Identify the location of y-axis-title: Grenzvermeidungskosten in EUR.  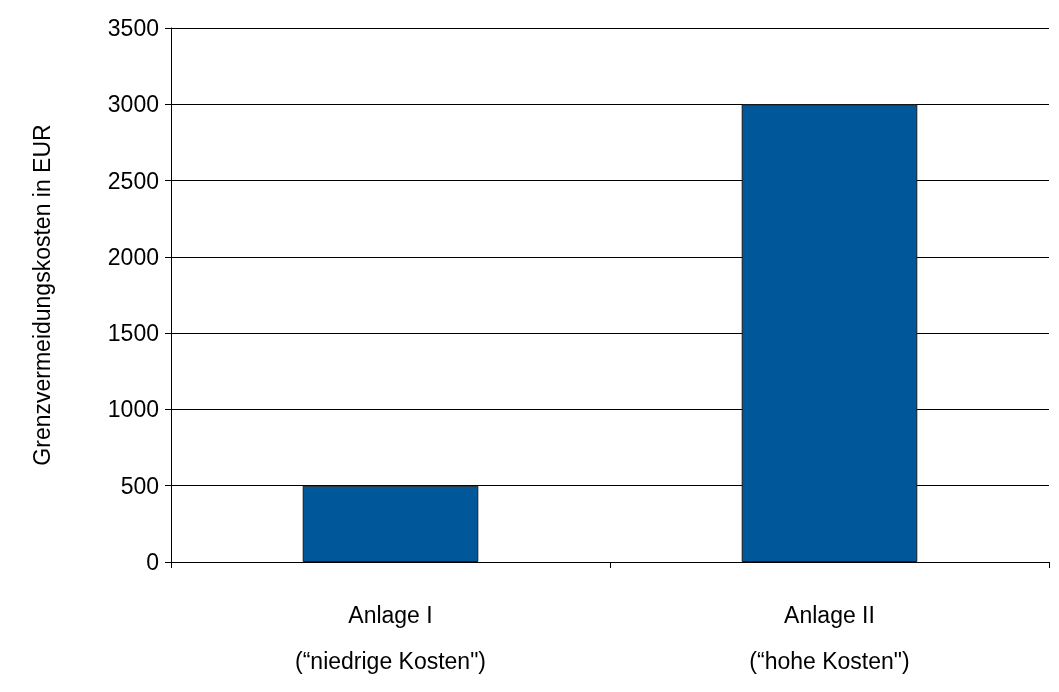
(41, 295).